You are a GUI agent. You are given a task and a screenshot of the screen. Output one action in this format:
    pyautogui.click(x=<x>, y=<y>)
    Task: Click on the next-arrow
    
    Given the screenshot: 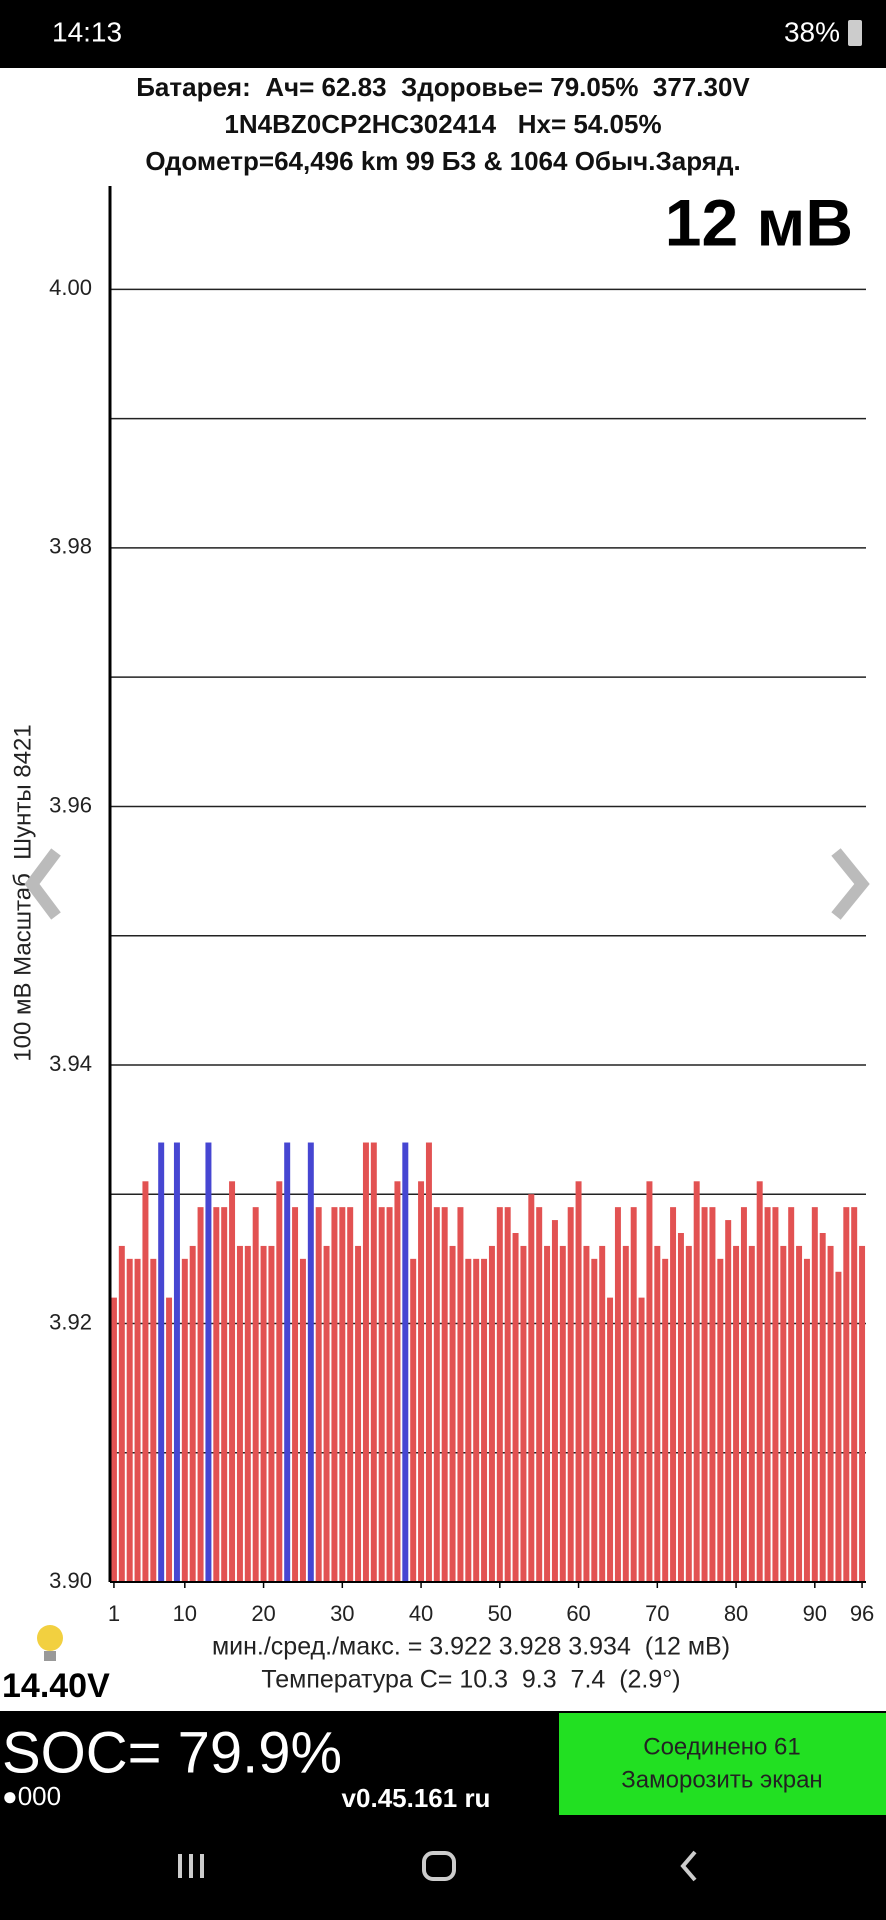 What is the action you would take?
    pyautogui.click(x=850, y=884)
    